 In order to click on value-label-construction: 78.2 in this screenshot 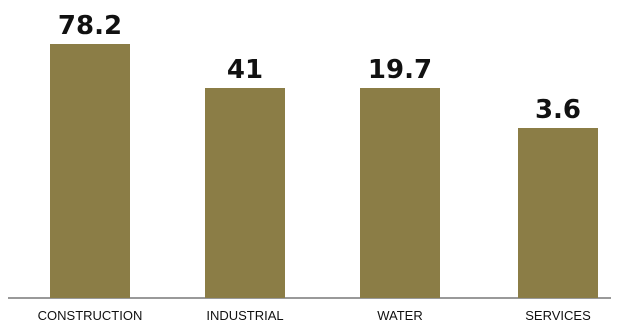, I will do `click(90, 26)`.